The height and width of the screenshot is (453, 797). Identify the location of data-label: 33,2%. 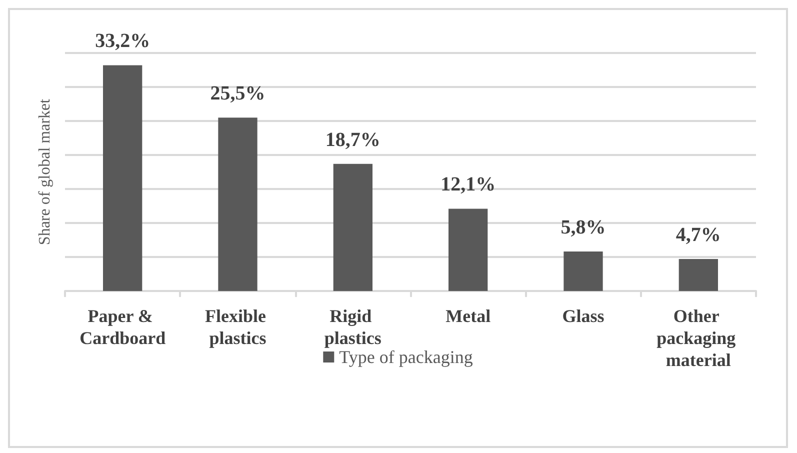
(122, 41).